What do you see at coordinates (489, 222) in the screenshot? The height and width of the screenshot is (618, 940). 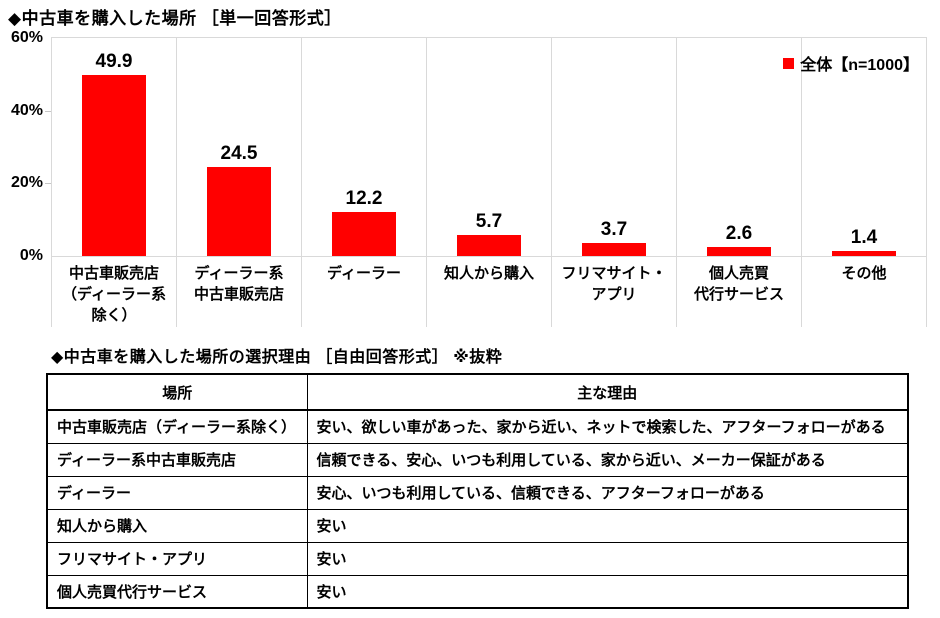 I see `bar-value-label: 5.7` at bounding box center [489, 222].